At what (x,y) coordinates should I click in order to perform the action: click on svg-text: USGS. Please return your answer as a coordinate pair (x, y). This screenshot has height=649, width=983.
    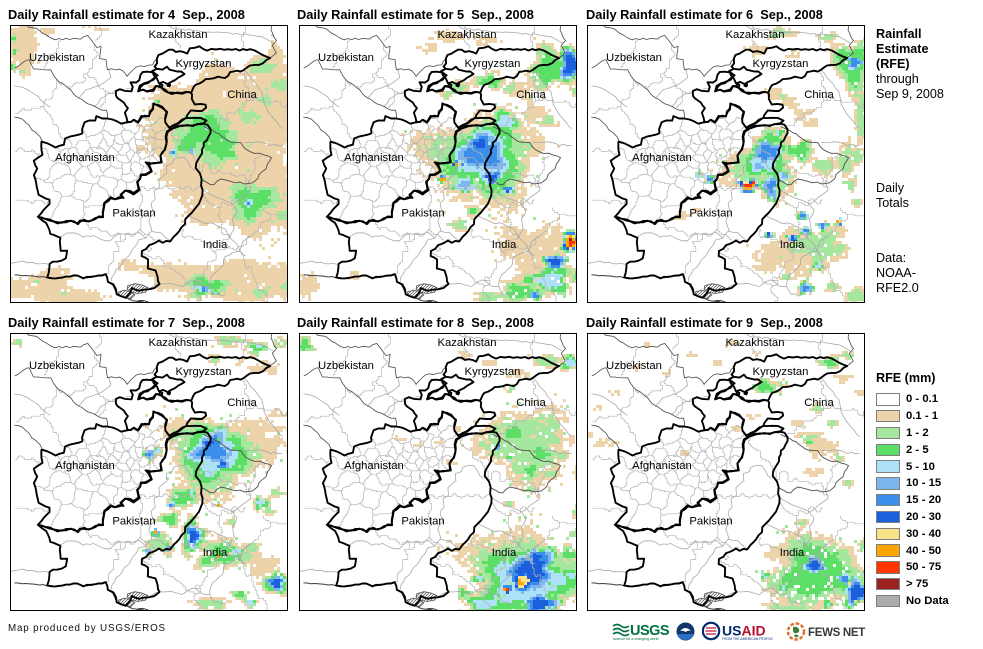
    Looking at the image, I should click on (649, 631).